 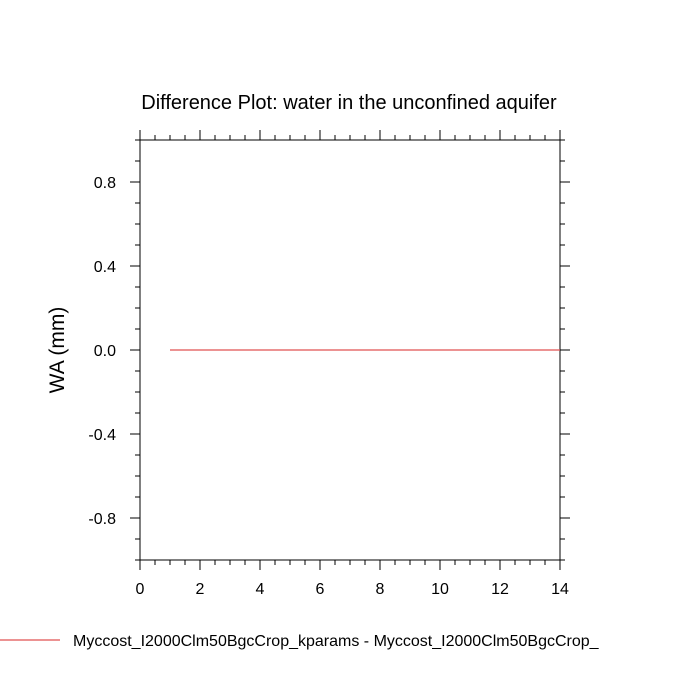 What do you see at coordinates (440, 589) in the screenshot?
I see `x-tick-label: 10` at bounding box center [440, 589].